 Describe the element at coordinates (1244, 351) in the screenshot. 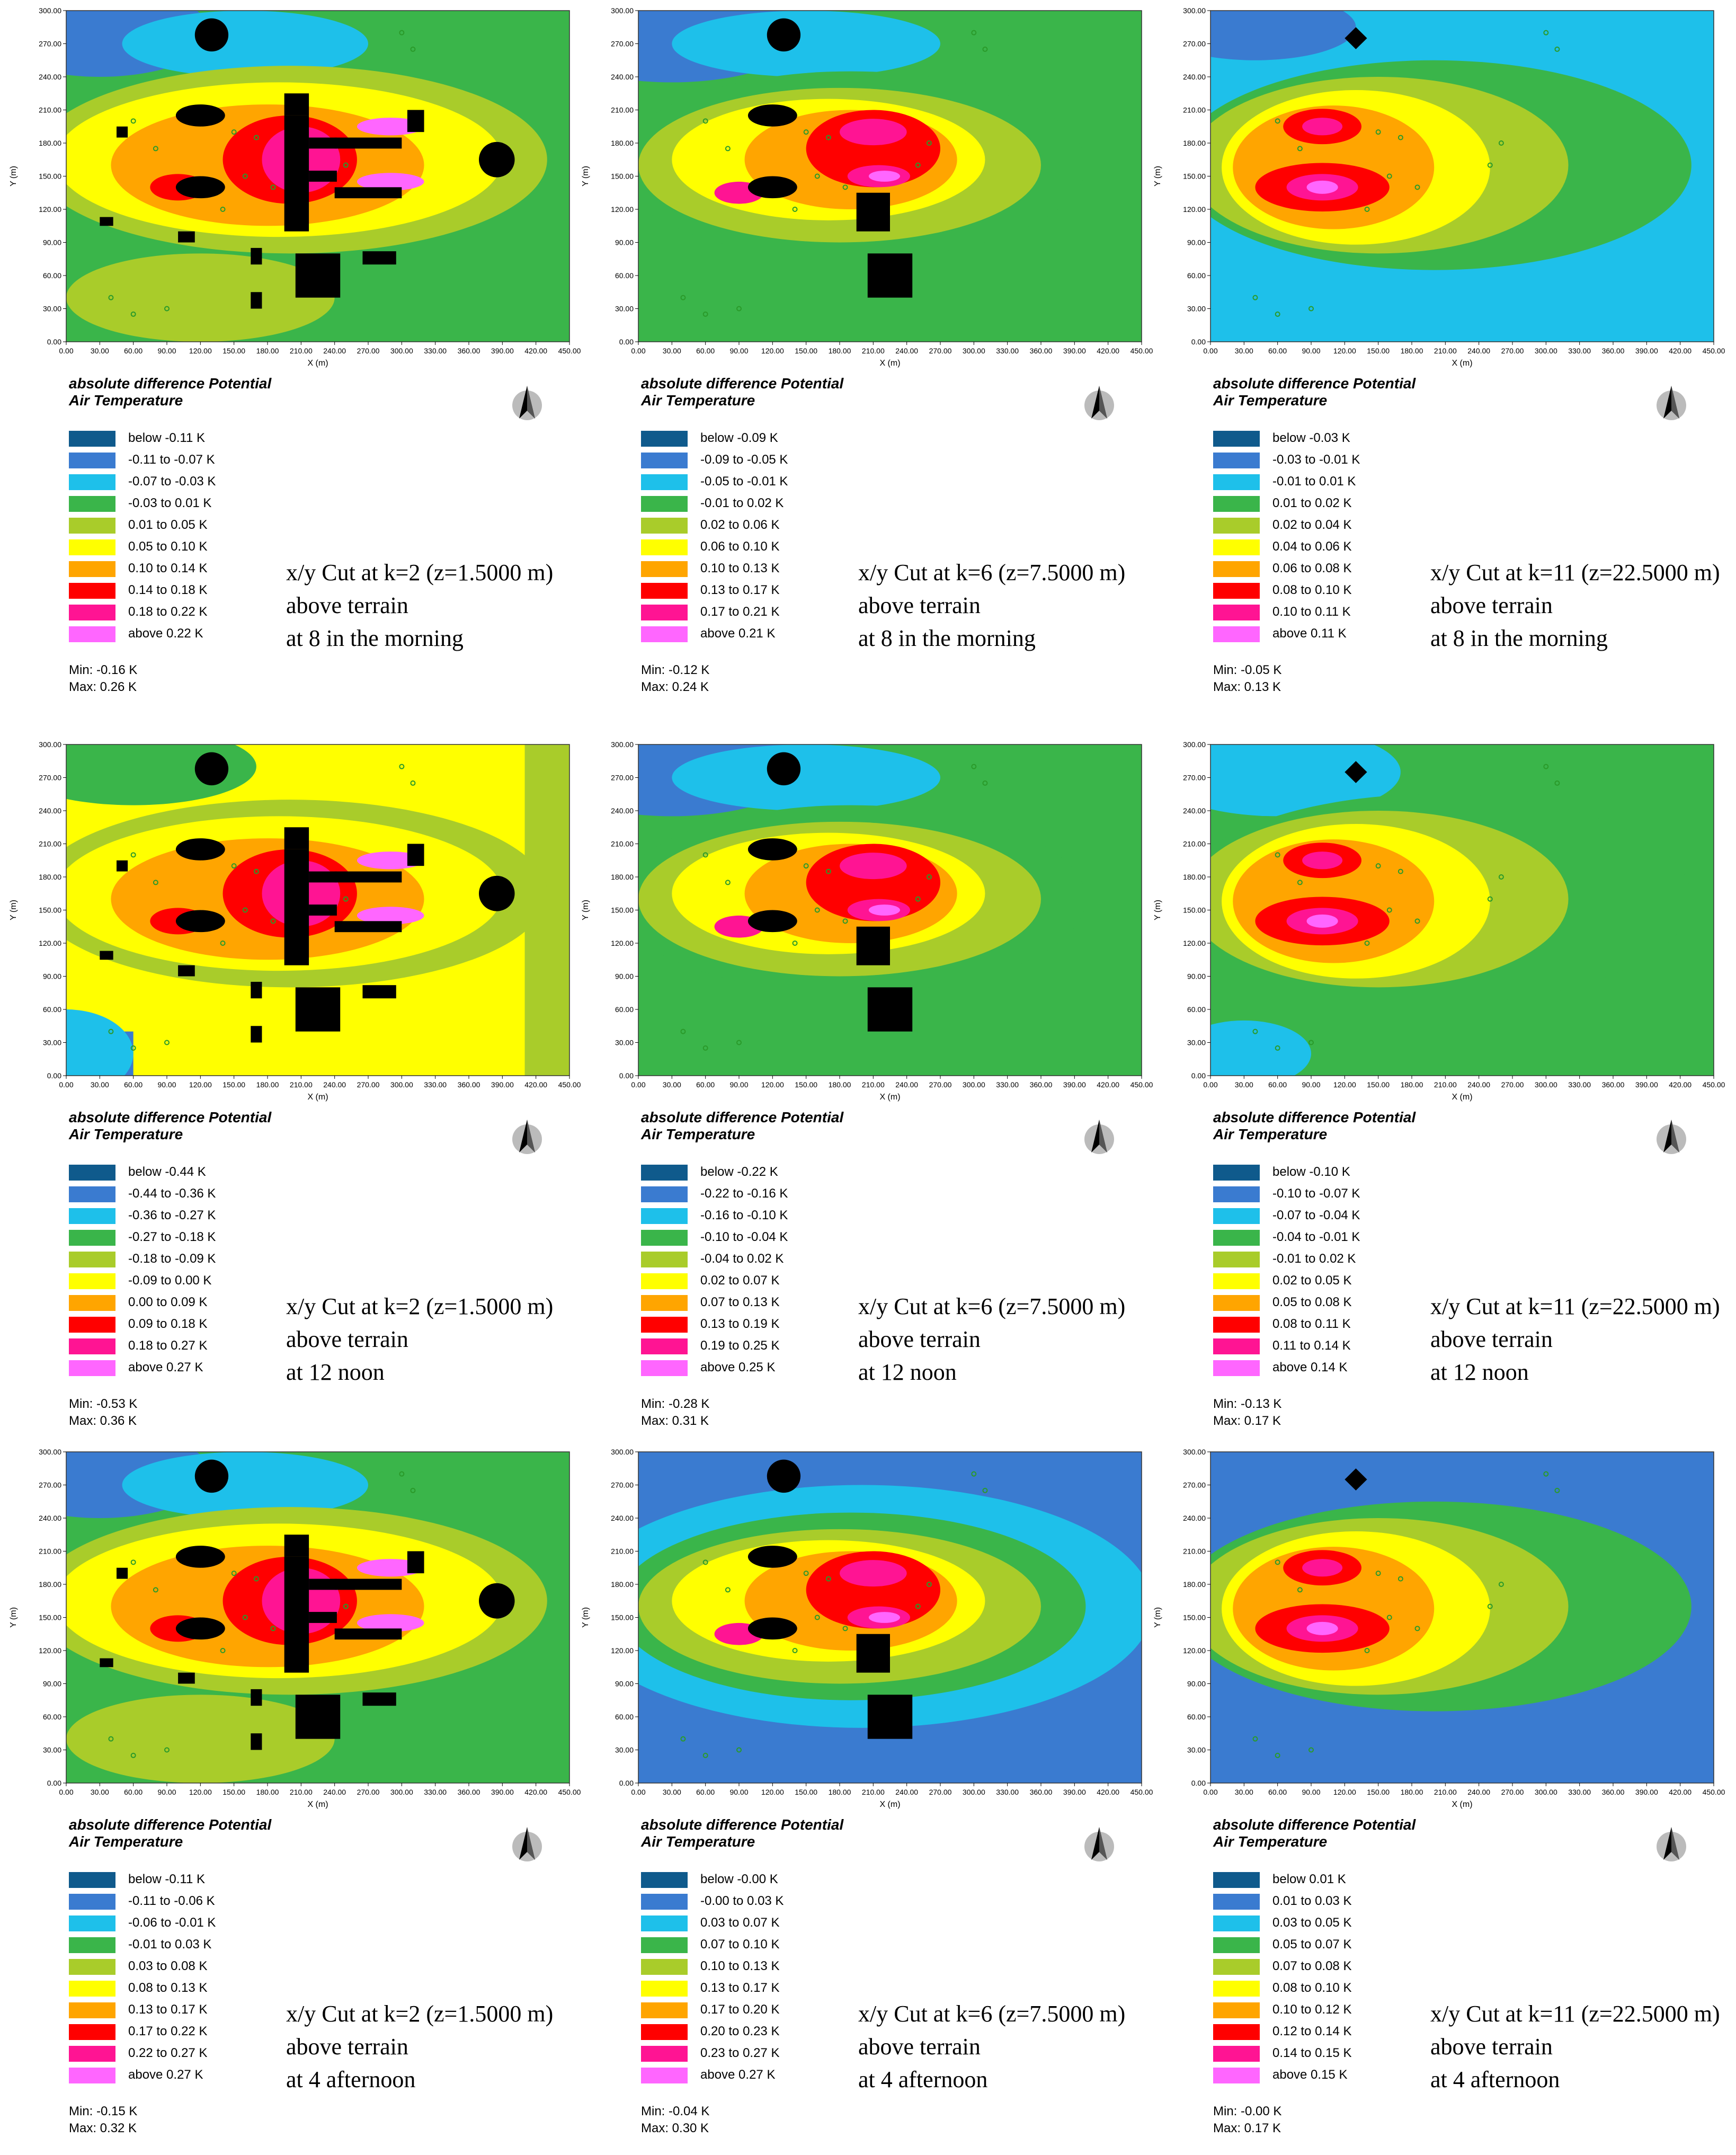

I see `x-tick-label: 30.00` at that location.